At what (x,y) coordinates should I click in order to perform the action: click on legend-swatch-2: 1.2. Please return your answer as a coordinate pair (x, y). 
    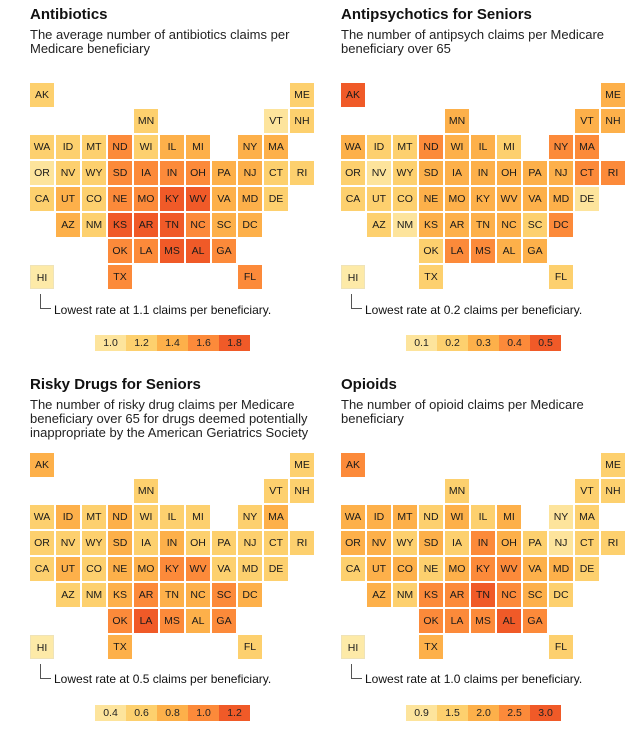
    Looking at the image, I should click on (141, 343).